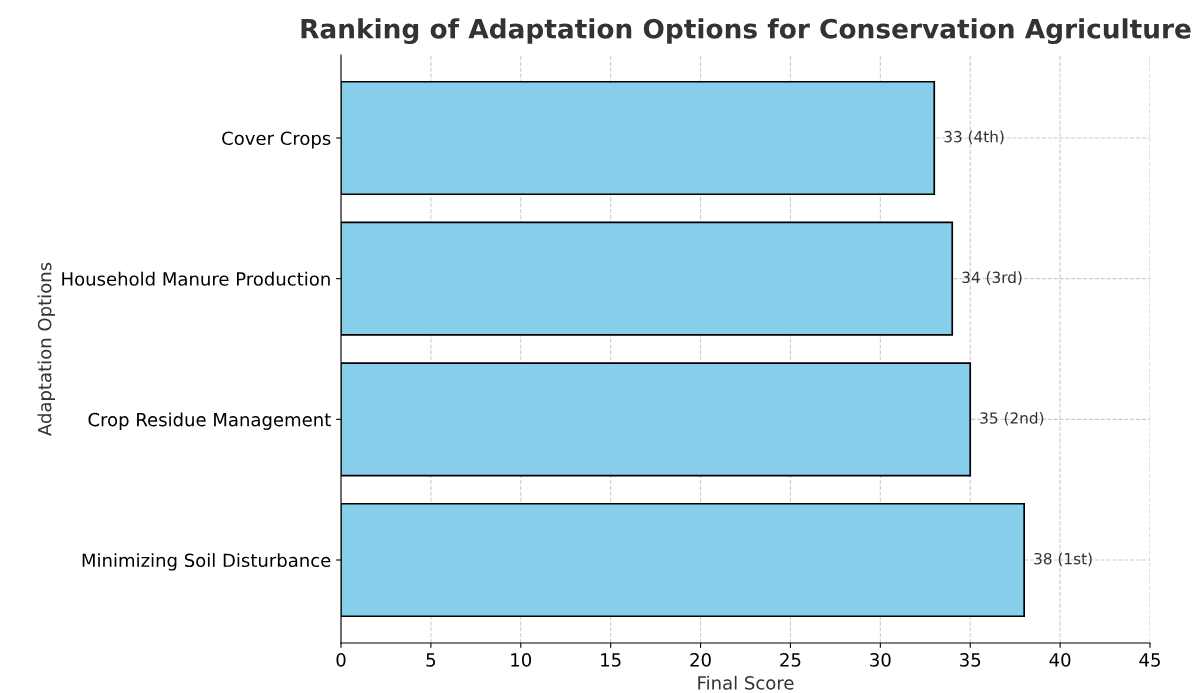  I want to click on data-label: 38 (1st), so click(1063, 559).